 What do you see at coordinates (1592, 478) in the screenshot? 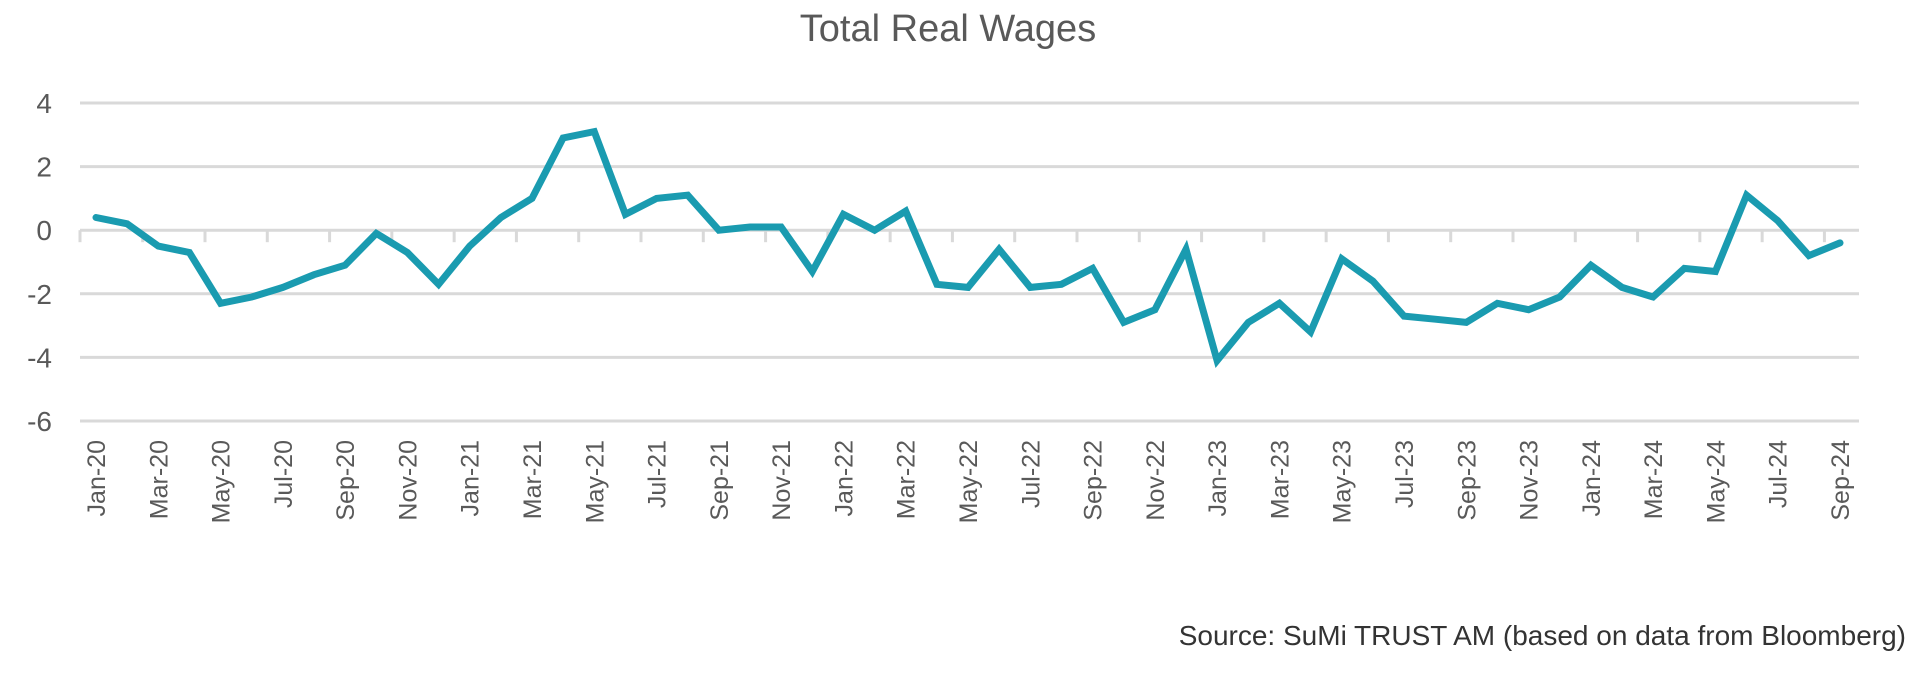
I see `x-tick-label: Jan-24` at bounding box center [1592, 478].